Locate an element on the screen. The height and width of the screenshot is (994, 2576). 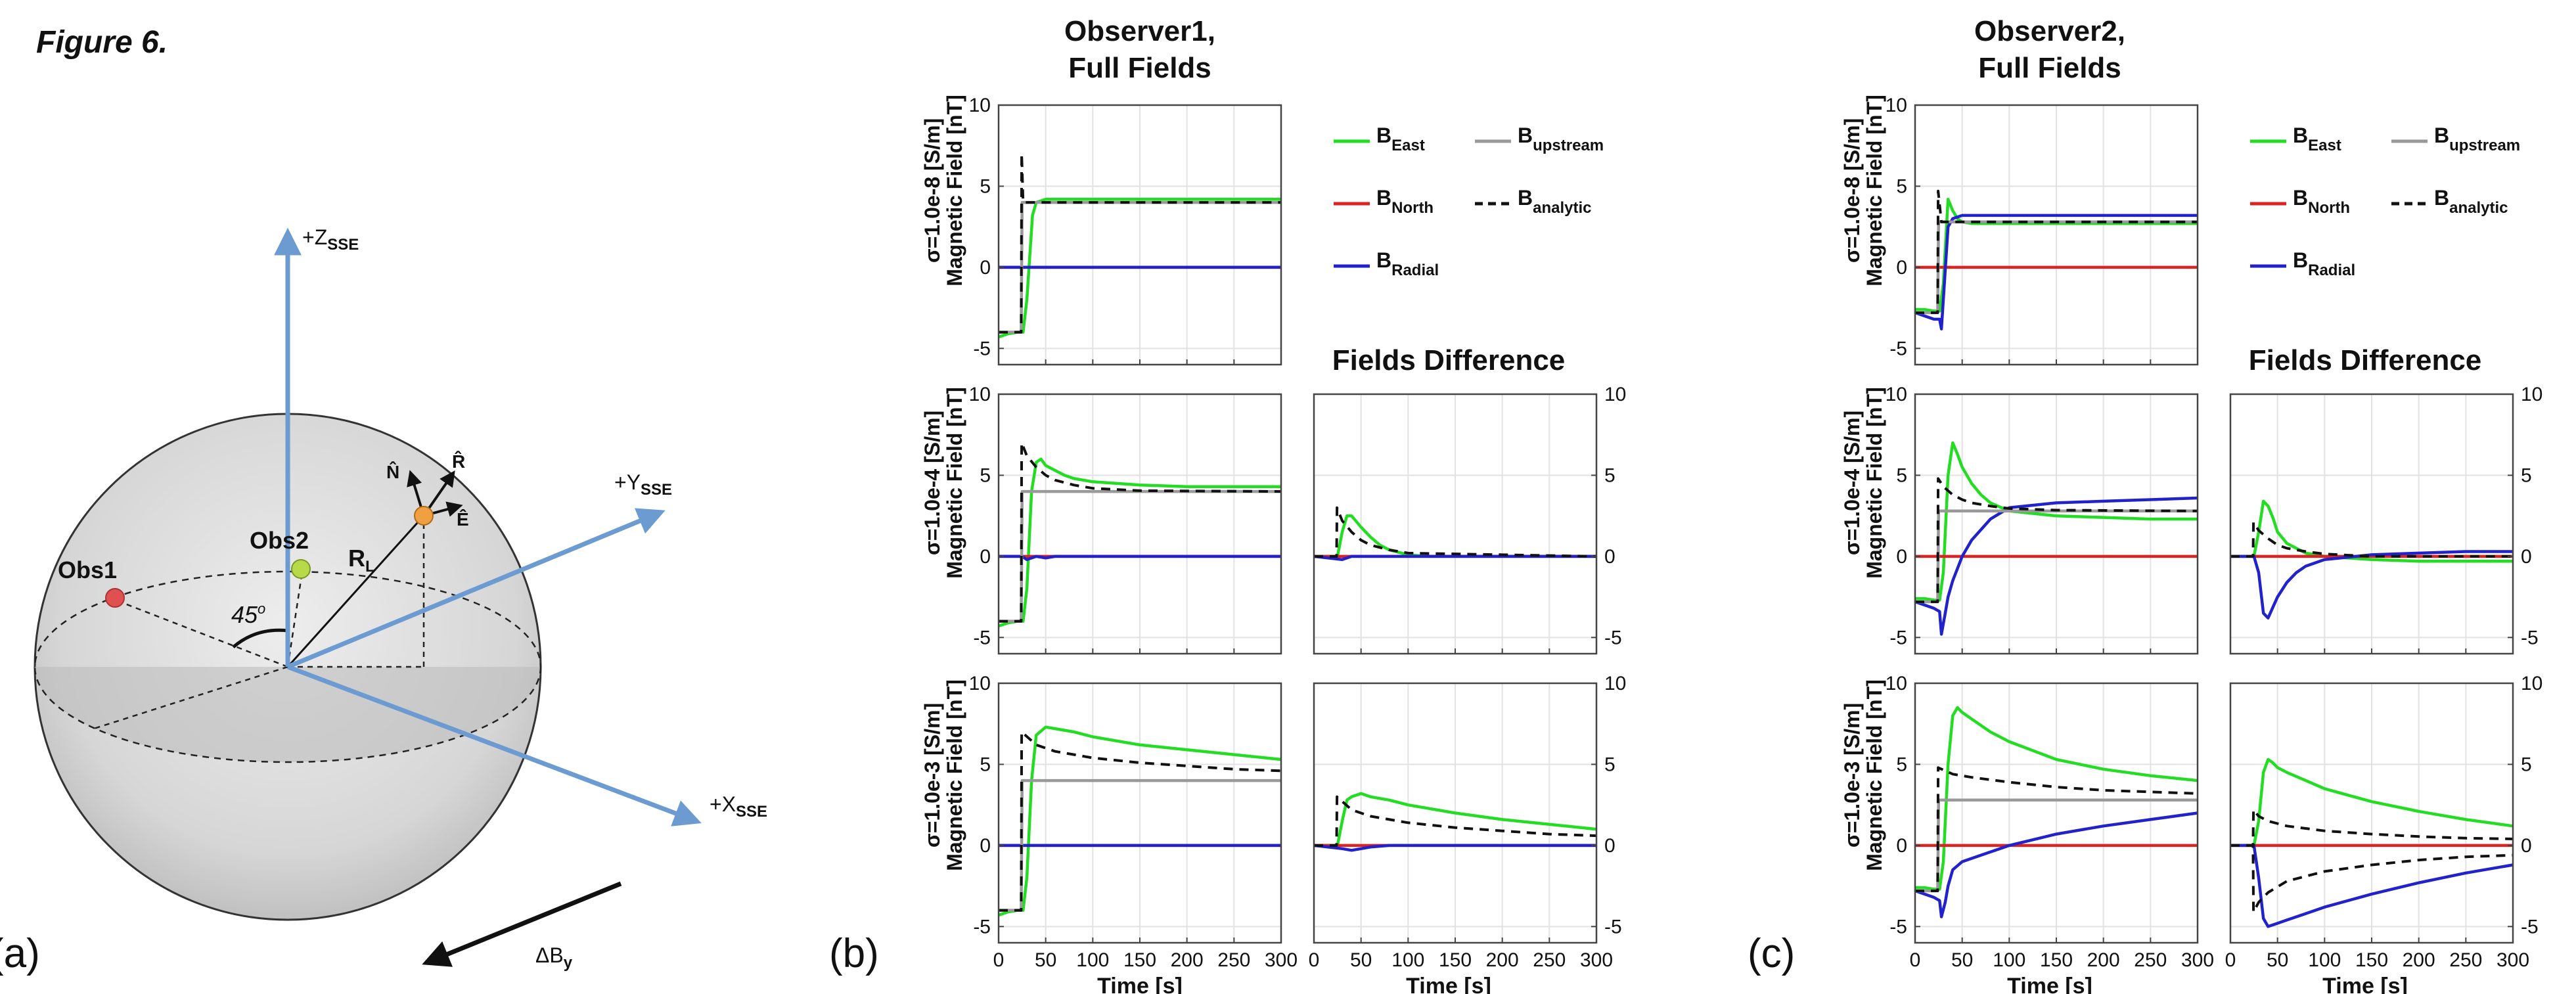
z-axis-label: +ZSSE is located at coordinates (330, 240).